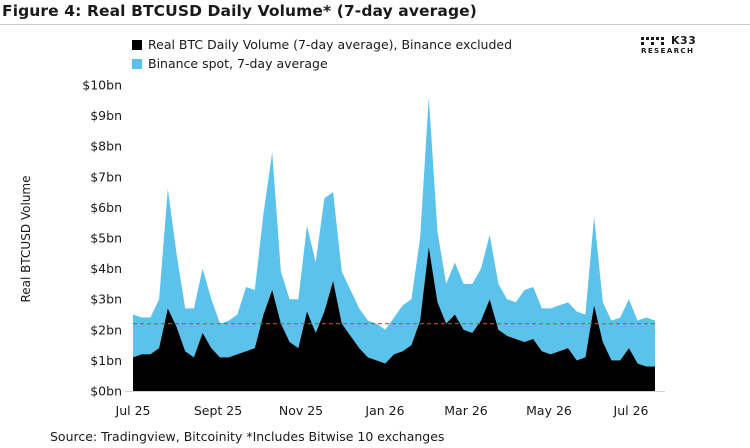  What do you see at coordinates (106, 360) in the screenshot?
I see `y-tick-label: $1bn` at bounding box center [106, 360].